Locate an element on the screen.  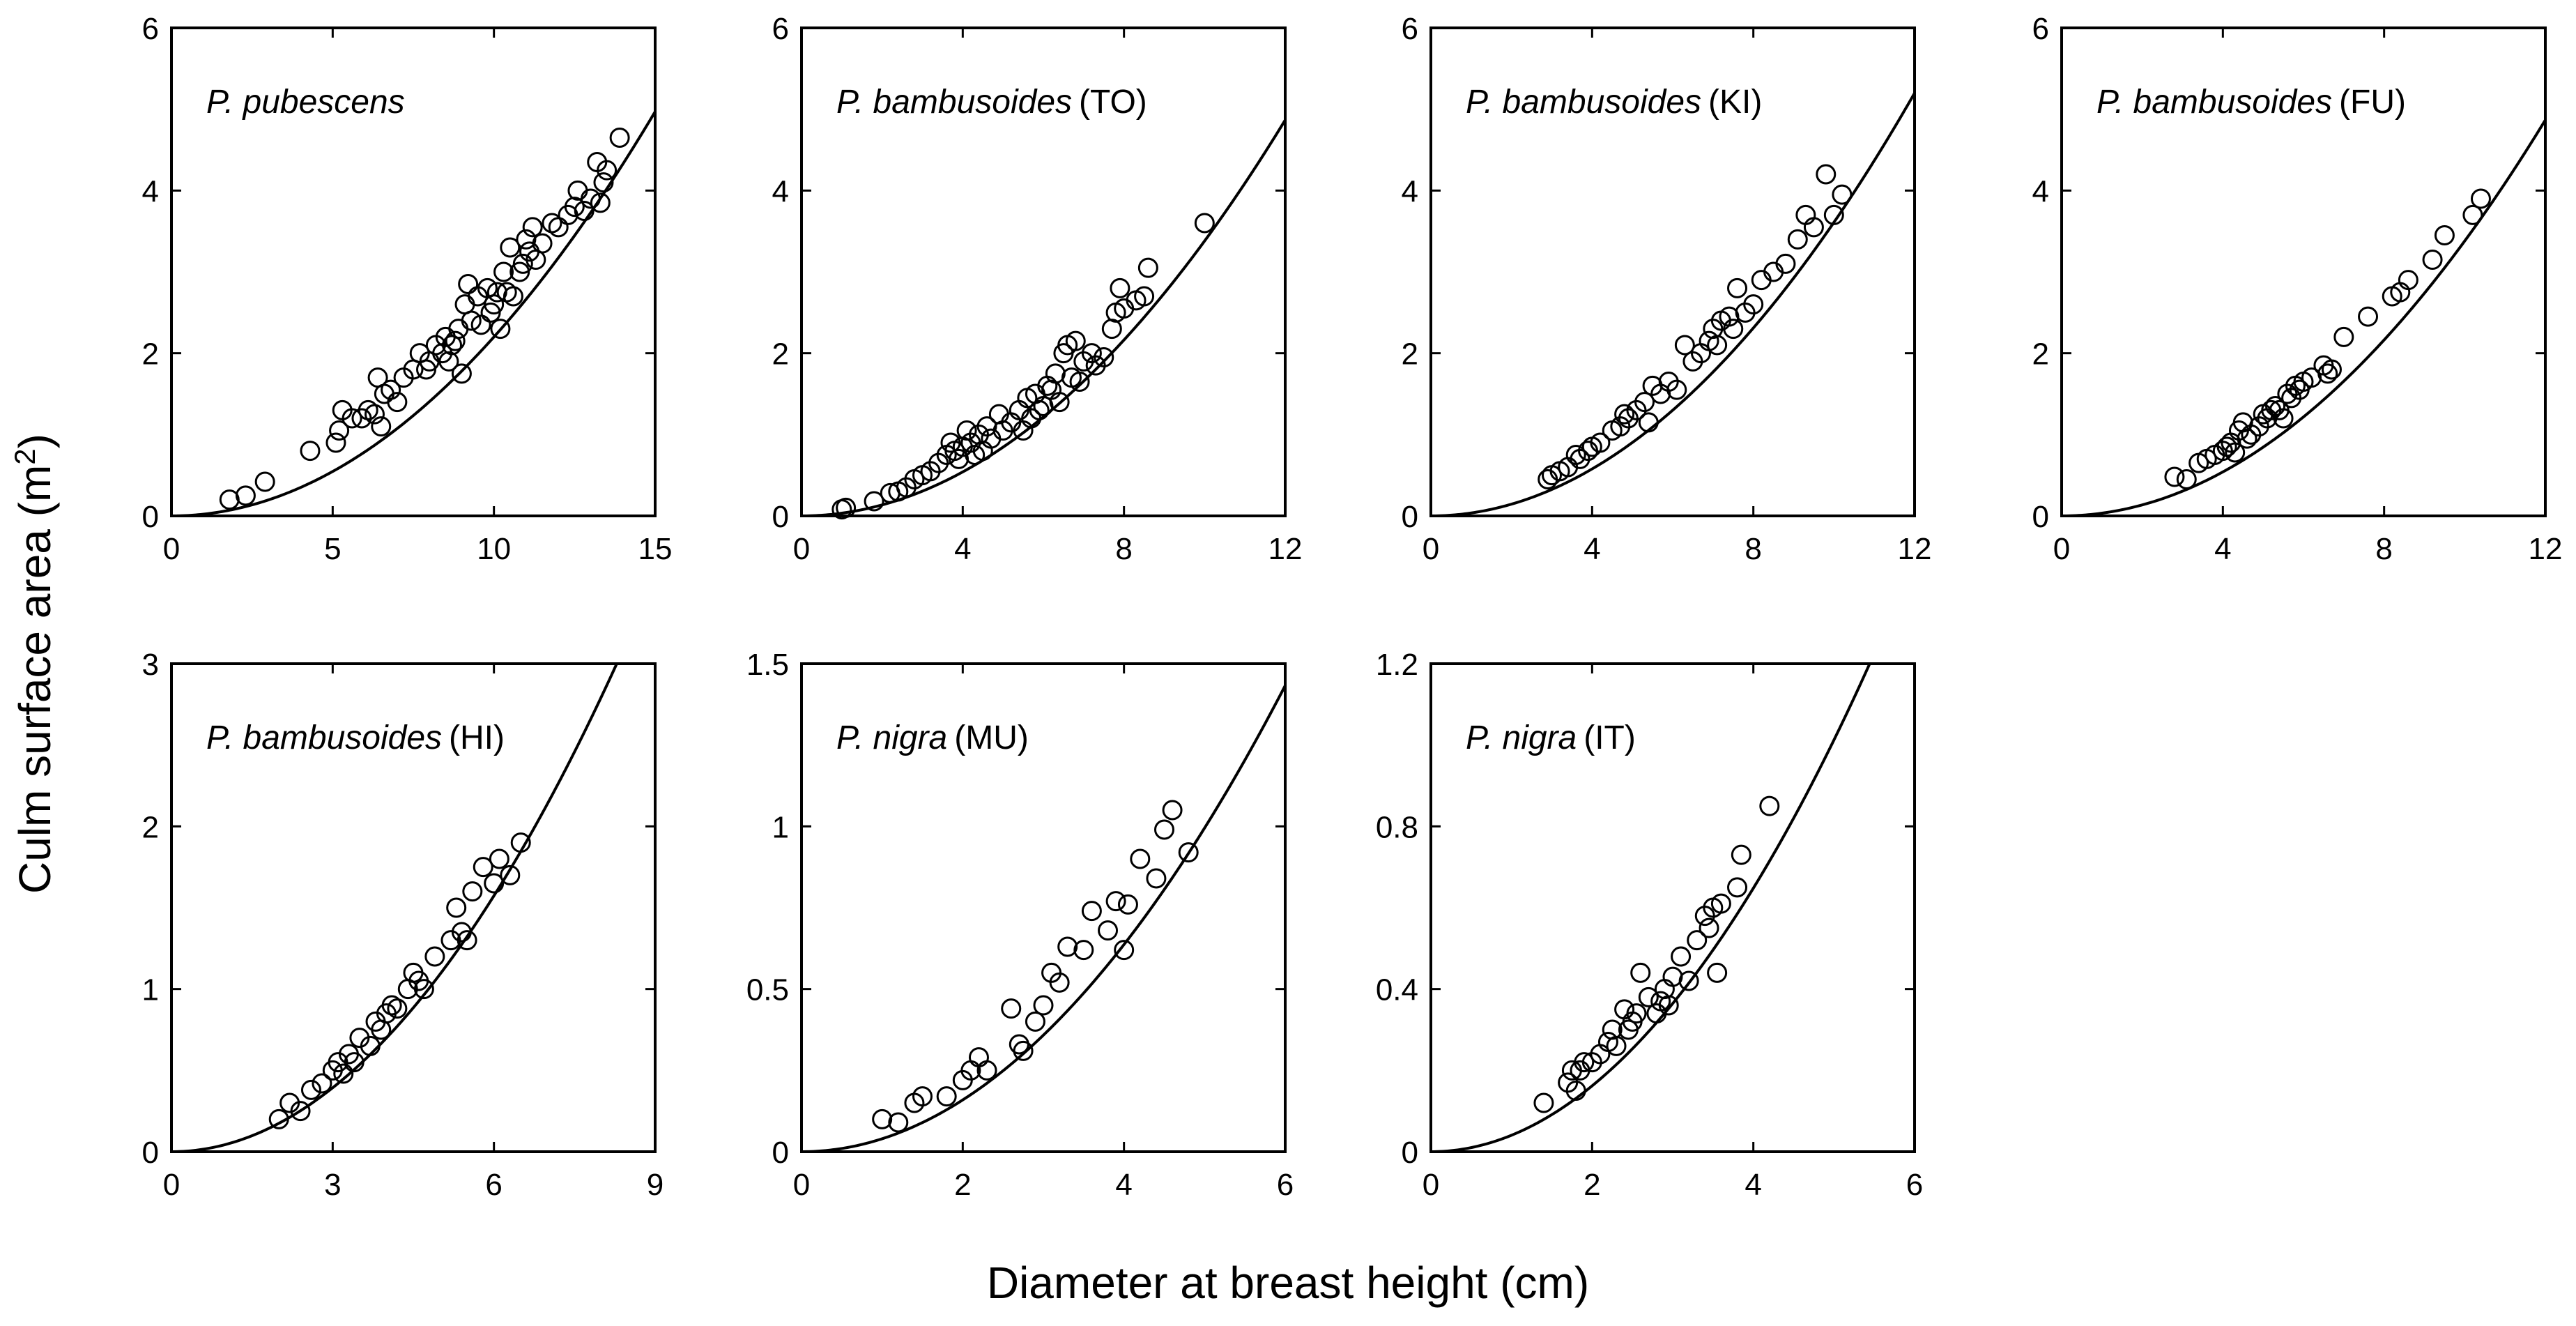
y-tick-label: 1.5 is located at coordinates (767, 665).